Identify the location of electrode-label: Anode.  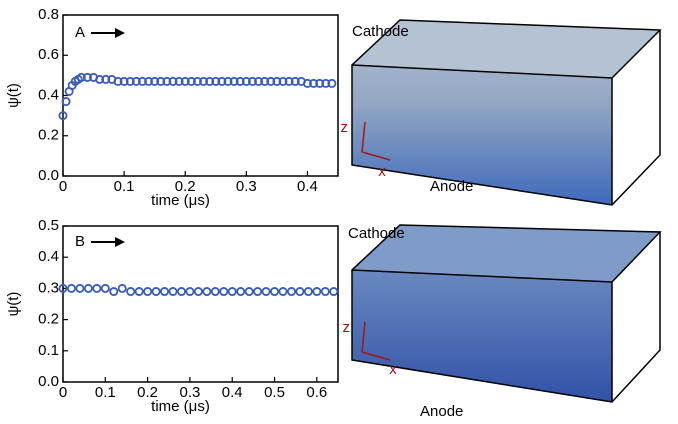
(441, 411).